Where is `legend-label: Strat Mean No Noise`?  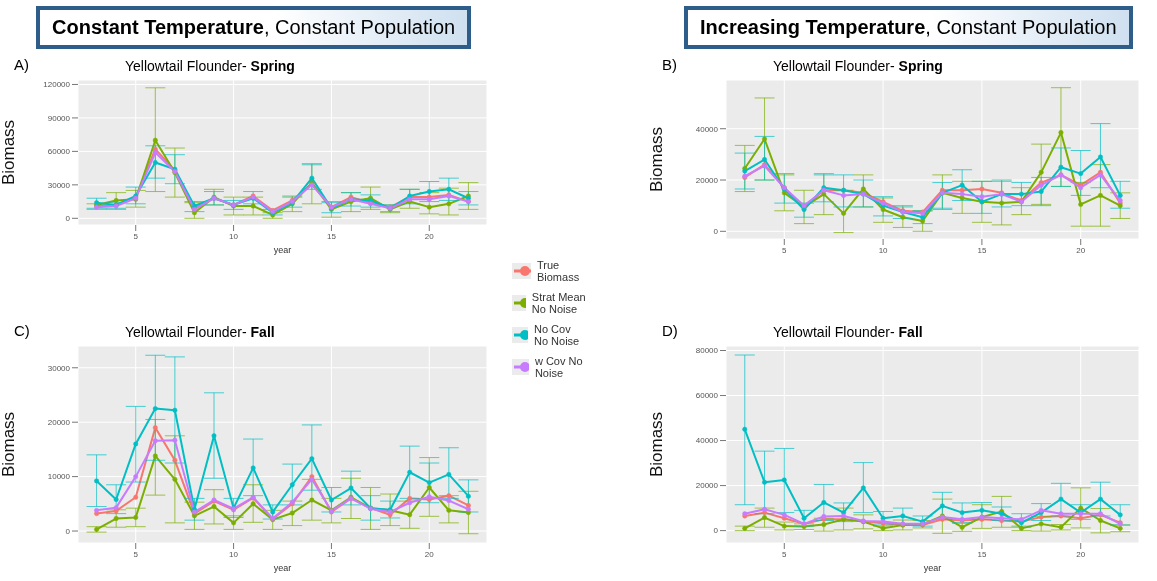
legend-label: Strat Mean No Noise is located at coordinates (559, 303).